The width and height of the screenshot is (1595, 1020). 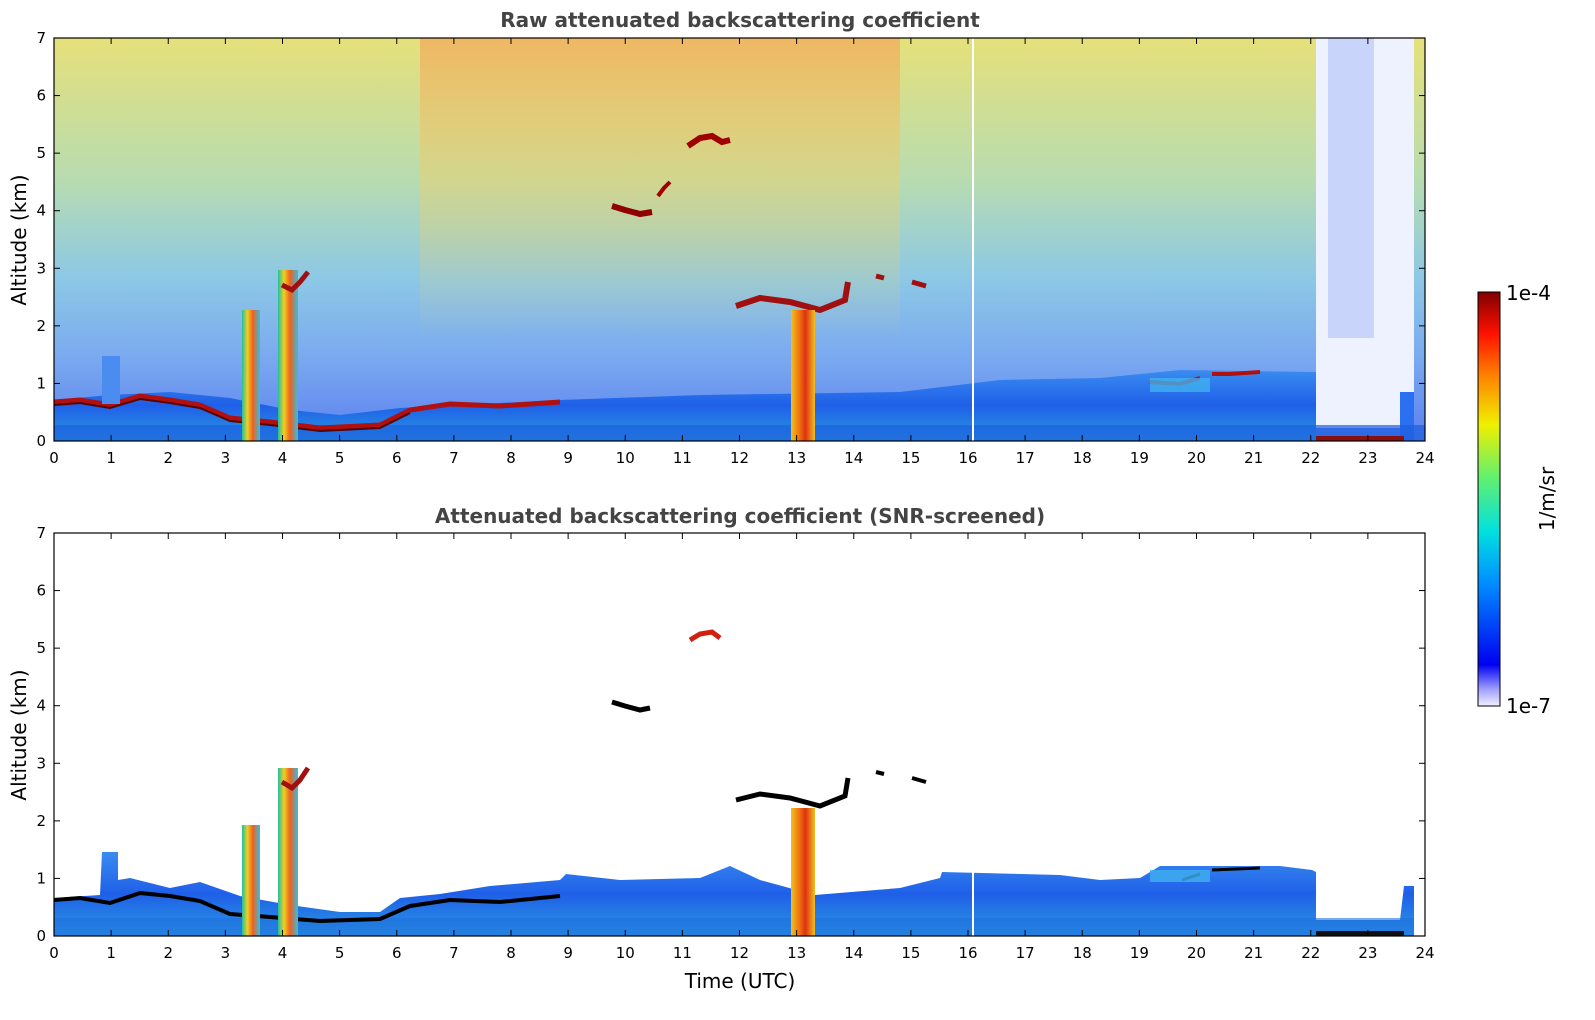 What do you see at coordinates (226, 953) in the screenshot?
I see `bottom-x-tick-label: 3` at bounding box center [226, 953].